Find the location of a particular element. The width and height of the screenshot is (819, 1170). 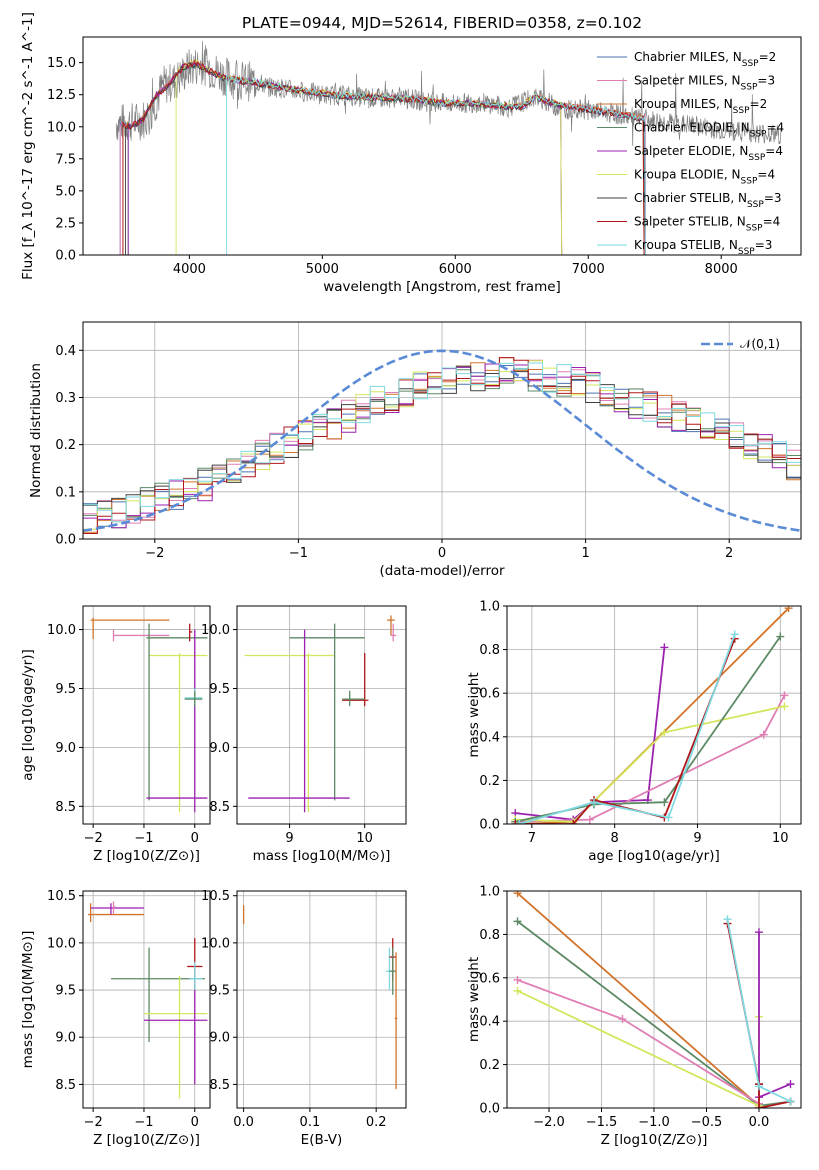

y-axis-label: Flux [f_λ 10^-17 erg cm^-2 s^-1 A^-1] is located at coordinates (28, 146).